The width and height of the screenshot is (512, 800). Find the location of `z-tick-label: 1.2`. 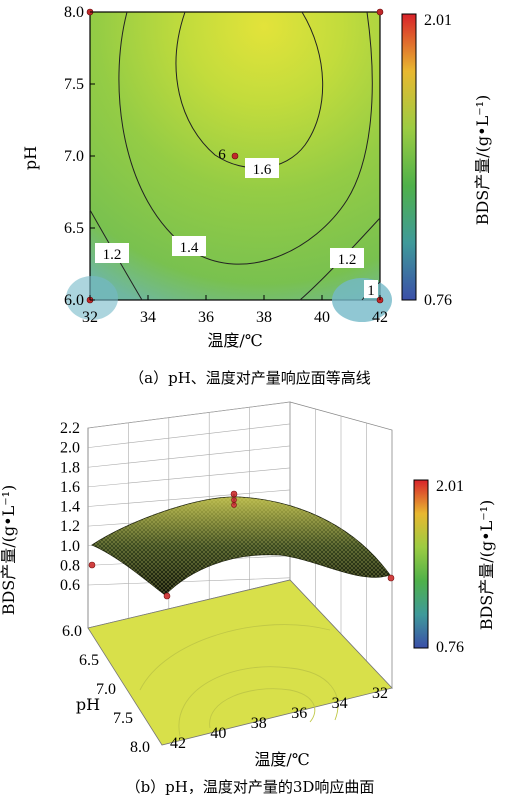

z-tick-label: 1.2 is located at coordinates (70, 526).